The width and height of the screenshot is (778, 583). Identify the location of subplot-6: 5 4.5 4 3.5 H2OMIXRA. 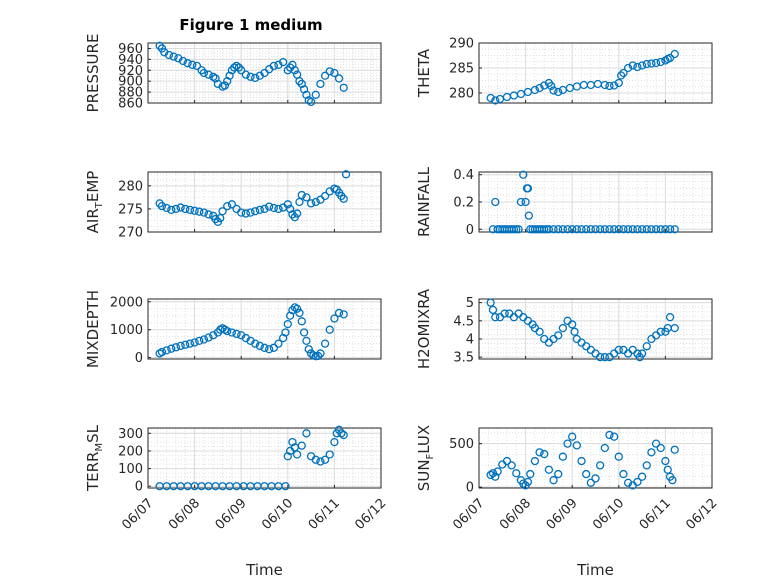
(564, 328).